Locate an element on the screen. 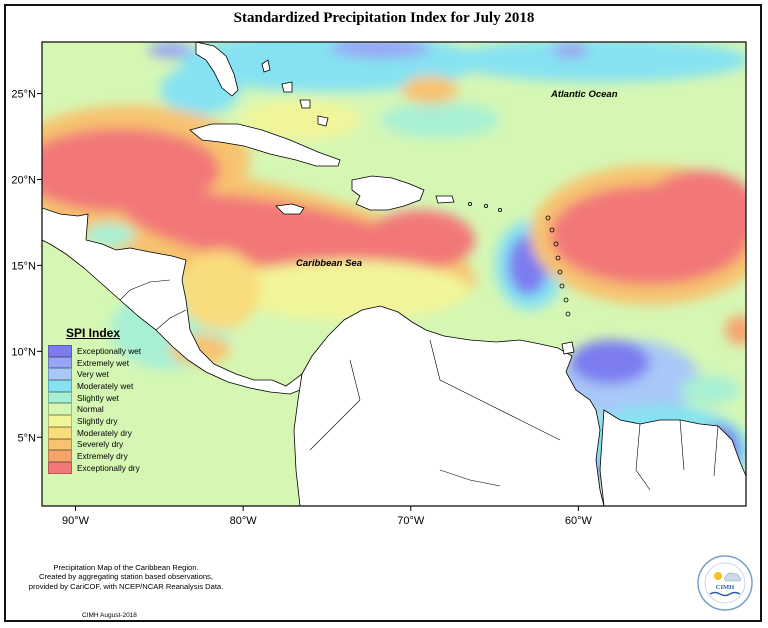 Image resolution: width=768 pixels, height=628 pixels. legend-label: Normal is located at coordinates (90, 409).